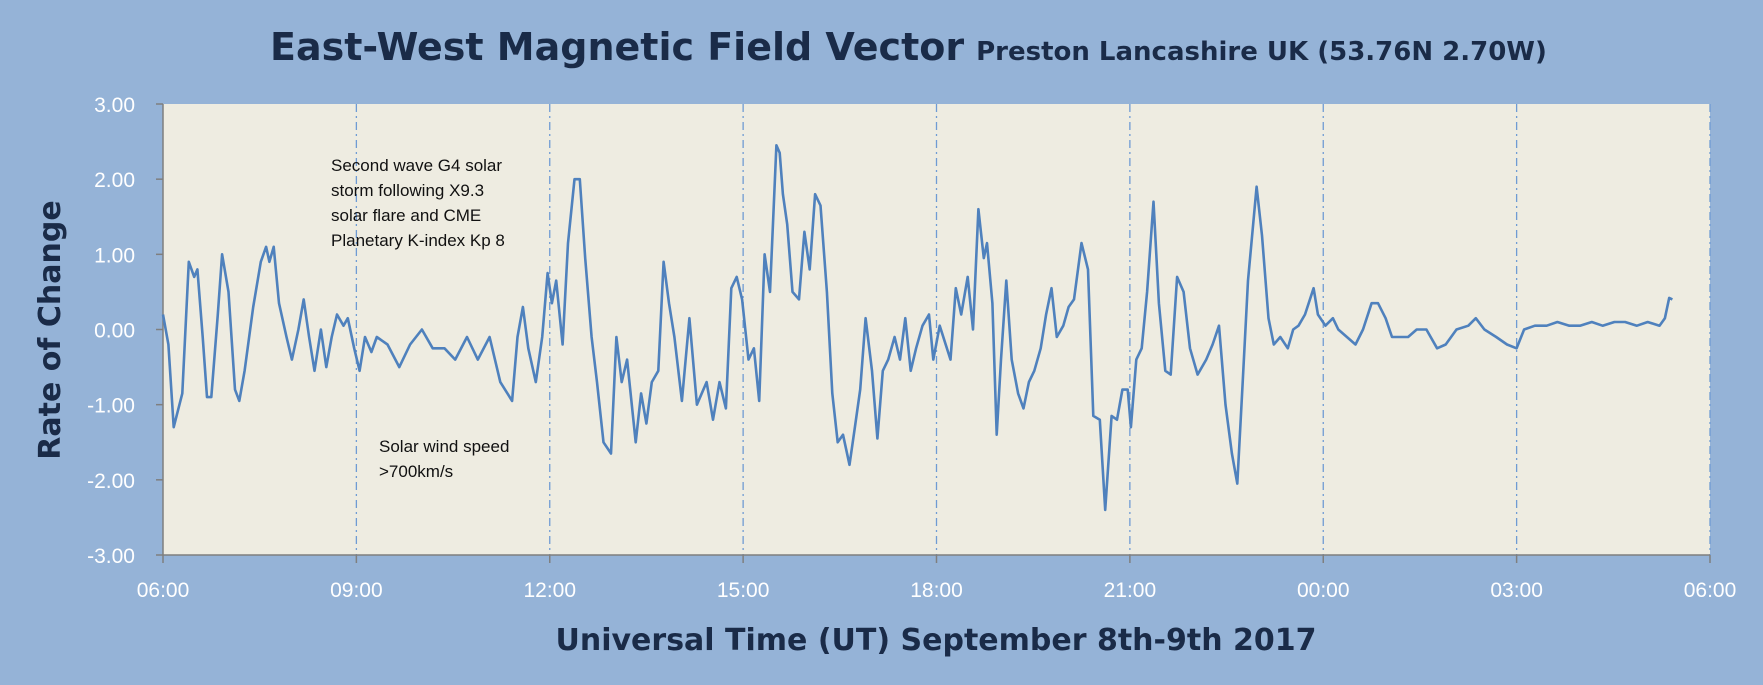 This screenshot has height=685, width=1763. Describe the element at coordinates (936, 590) in the screenshot. I see `x-tick-label: 18:00` at that location.